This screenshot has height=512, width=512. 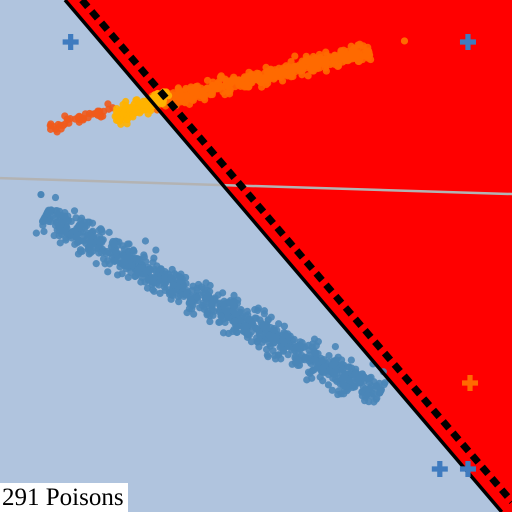 I want to click on marker-bottom-b, so click(x=467, y=468).